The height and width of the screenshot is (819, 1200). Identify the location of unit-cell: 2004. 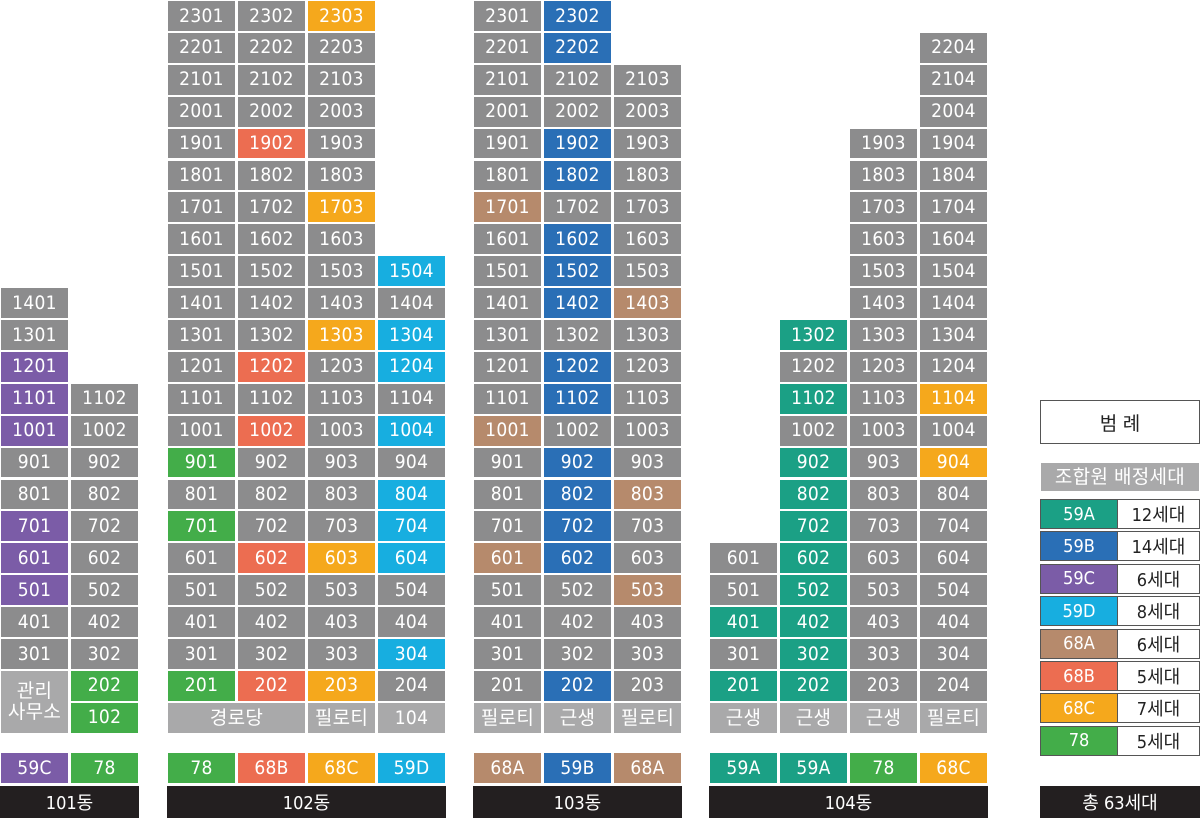
(953, 111).